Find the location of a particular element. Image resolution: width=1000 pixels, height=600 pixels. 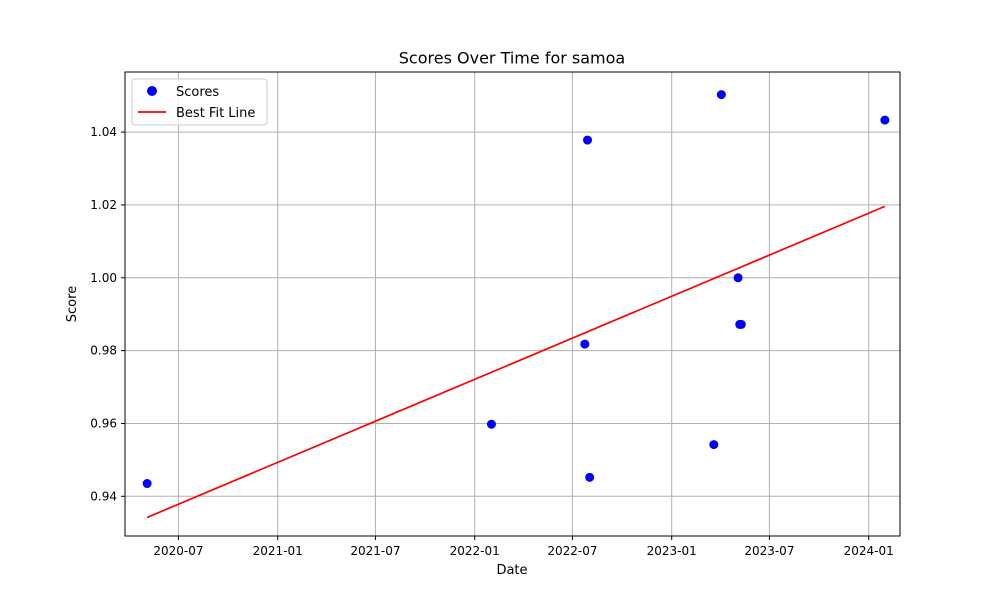

y-tick-label: 1.00 is located at coordinates (103, 278).